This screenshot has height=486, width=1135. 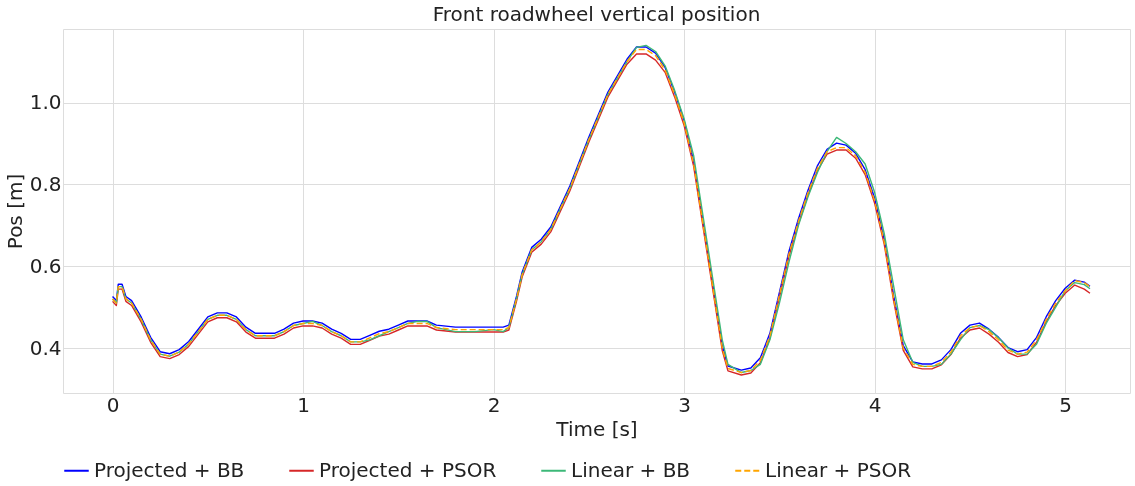 What do you see at coordinates (303, 404) in the screenshot?
I see `x-tick-label: 1` at bounding box center [303, 404].